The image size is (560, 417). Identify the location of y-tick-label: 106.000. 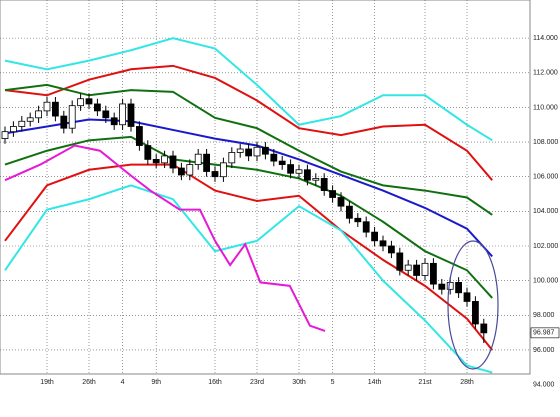
(545, 177).